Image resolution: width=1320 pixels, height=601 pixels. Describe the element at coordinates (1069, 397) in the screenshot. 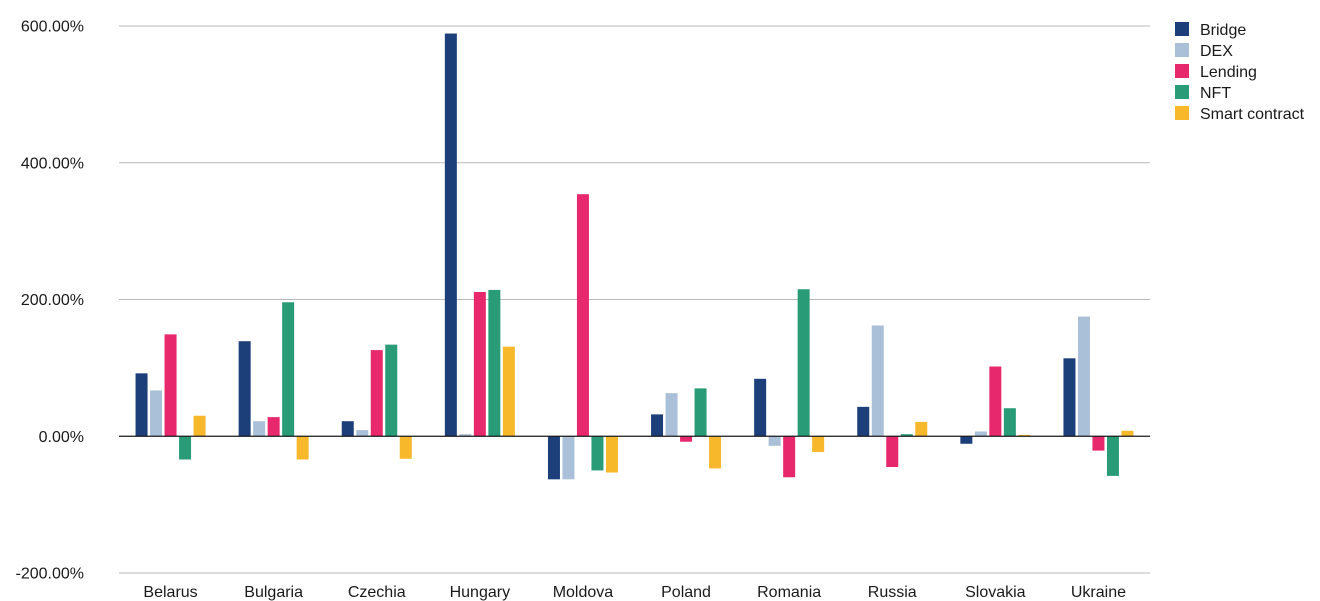

I see `bar-bridge-ukraine` at that location.